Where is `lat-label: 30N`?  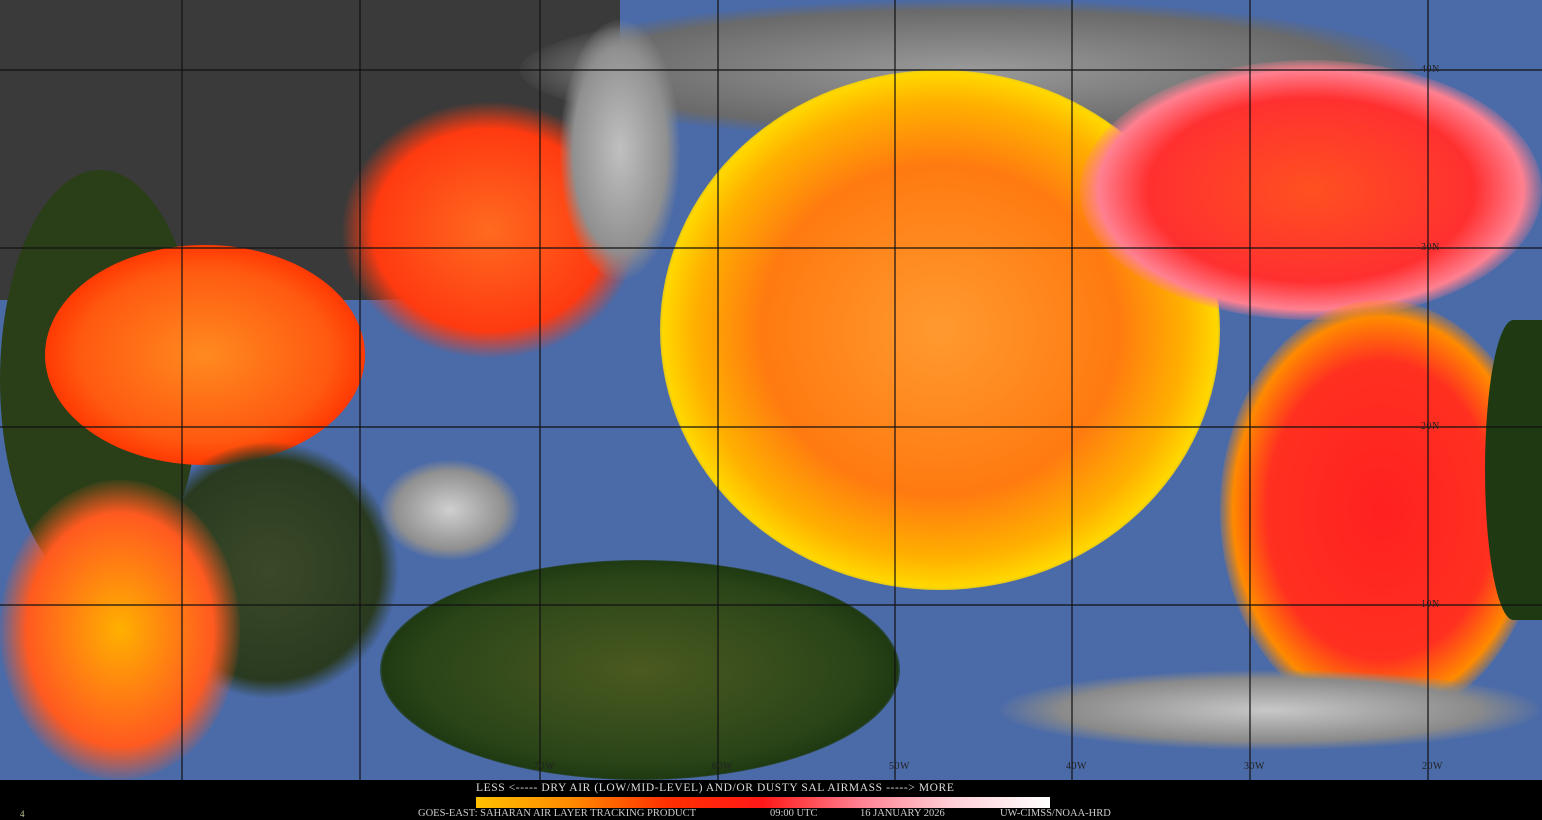
lat-label: 30N is located at coordinates (1430, 247).